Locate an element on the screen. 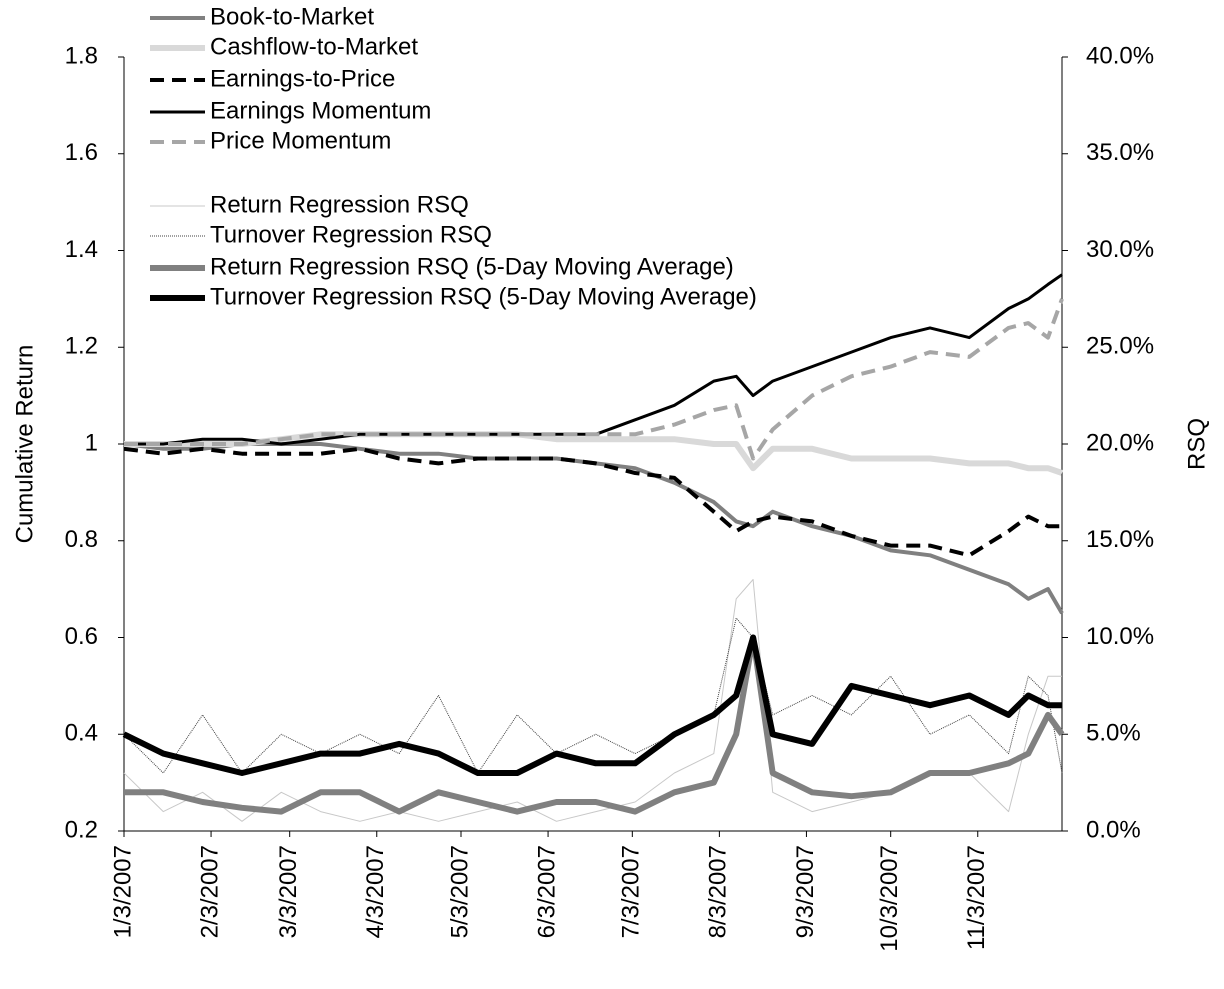  x-tick-label: 6/3/2007 is located at coordinates (546, 891).